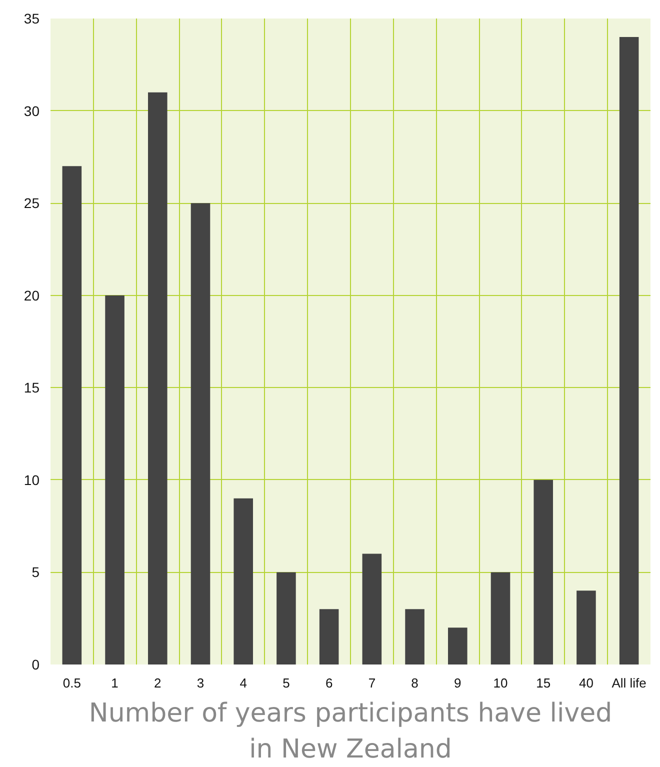 The height and width of the screenshot is (767, 660). Describe the element at coordinates (372, 683) in the screenshot. I see `x-tick-label: 7` at that location.